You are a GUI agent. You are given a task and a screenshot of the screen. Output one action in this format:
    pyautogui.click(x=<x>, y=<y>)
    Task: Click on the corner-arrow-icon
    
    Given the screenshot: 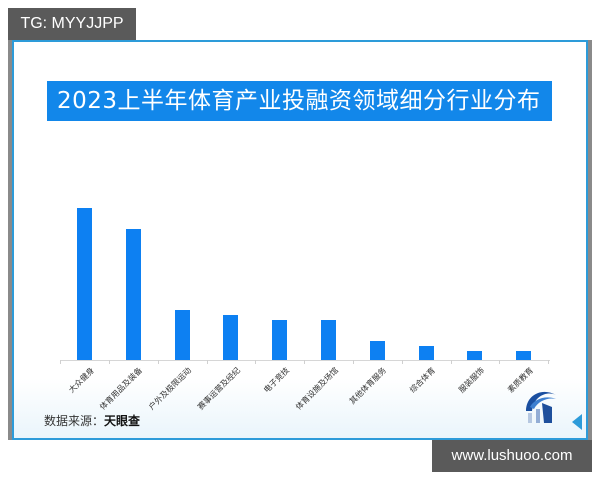 What is the action you would take?
    pyautogui.click(x=577, y=422)
    